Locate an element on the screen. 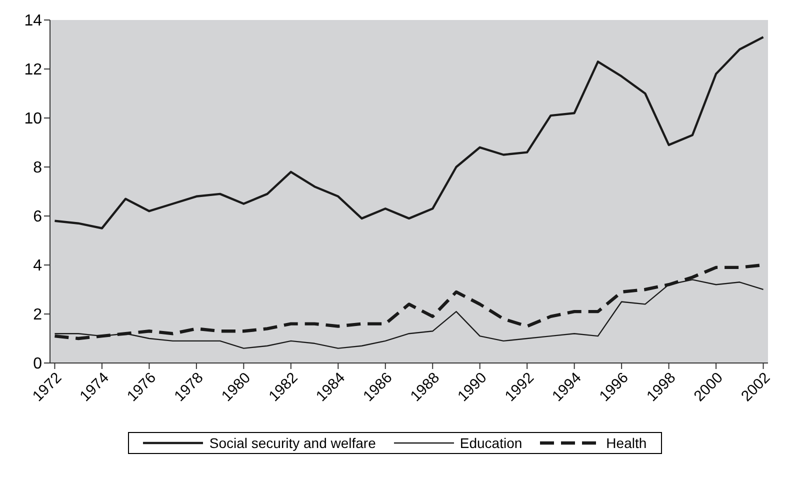 This screenshot has width=790, height=485. y-tick-label: 4 is located at coordinates (37, 266).